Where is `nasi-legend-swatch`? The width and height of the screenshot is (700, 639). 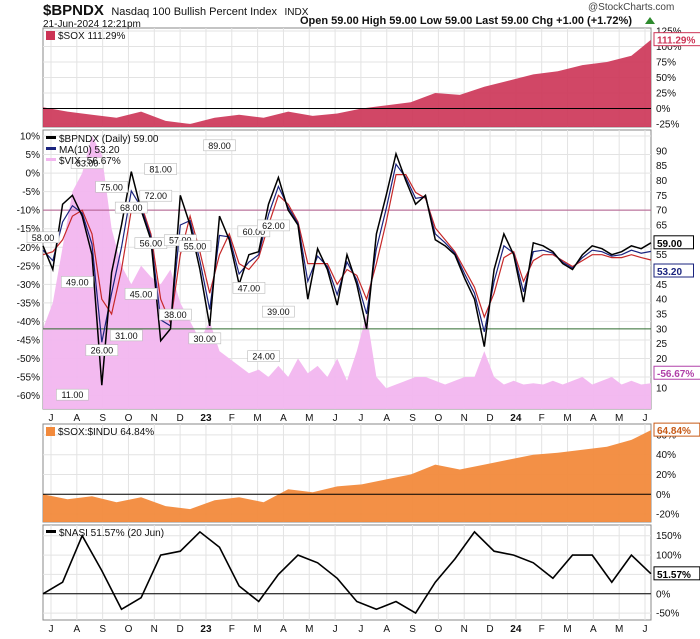
nasi-legend-swatch is located at coordinates (51, 531).